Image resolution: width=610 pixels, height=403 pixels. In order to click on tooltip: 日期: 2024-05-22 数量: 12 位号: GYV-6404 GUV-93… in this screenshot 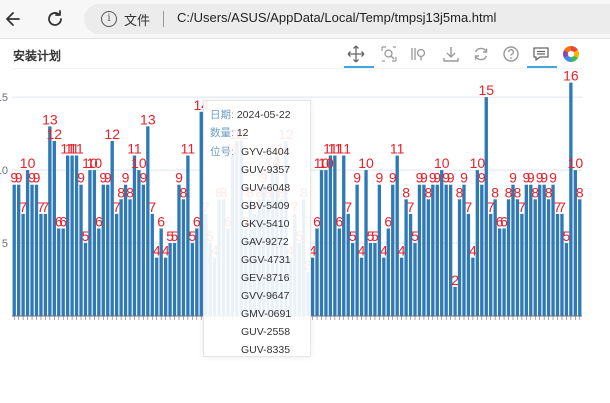, I will do `click(257, 228)`.